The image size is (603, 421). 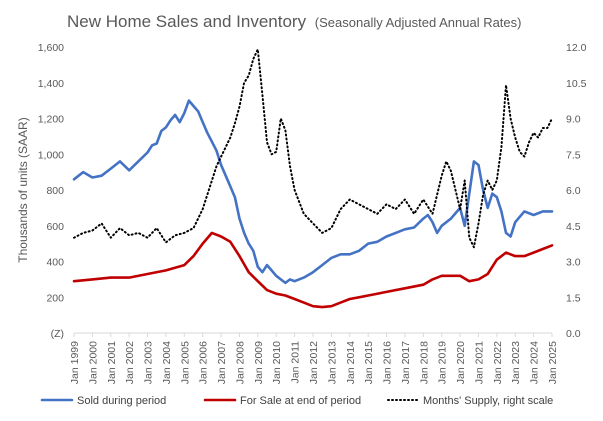 I want to click on y-tick-label: 200, so click(x=55, y=298).